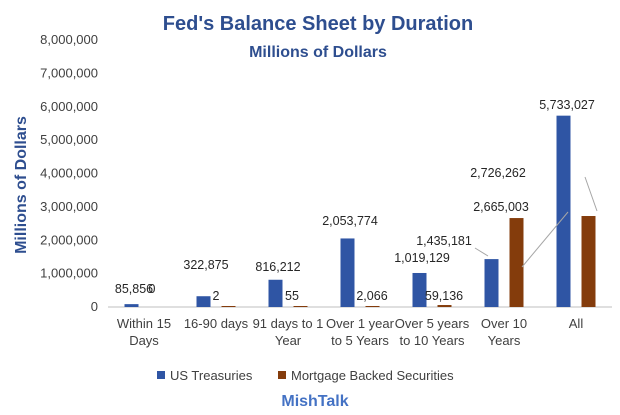 Image resolution: width=620 pixels, height=415 pixels. I want to click on mbs-data-label: 2,726,262, so click(498, 173).